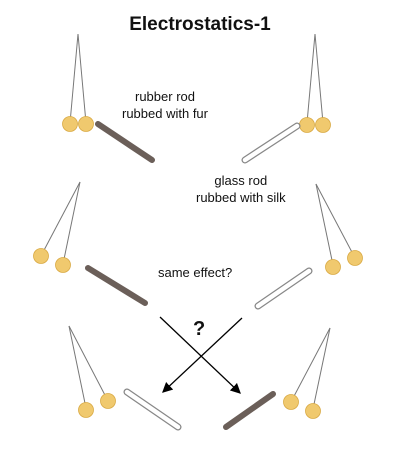  I want to click on diagram-title: Electrostatics-1, so click(200, 24).